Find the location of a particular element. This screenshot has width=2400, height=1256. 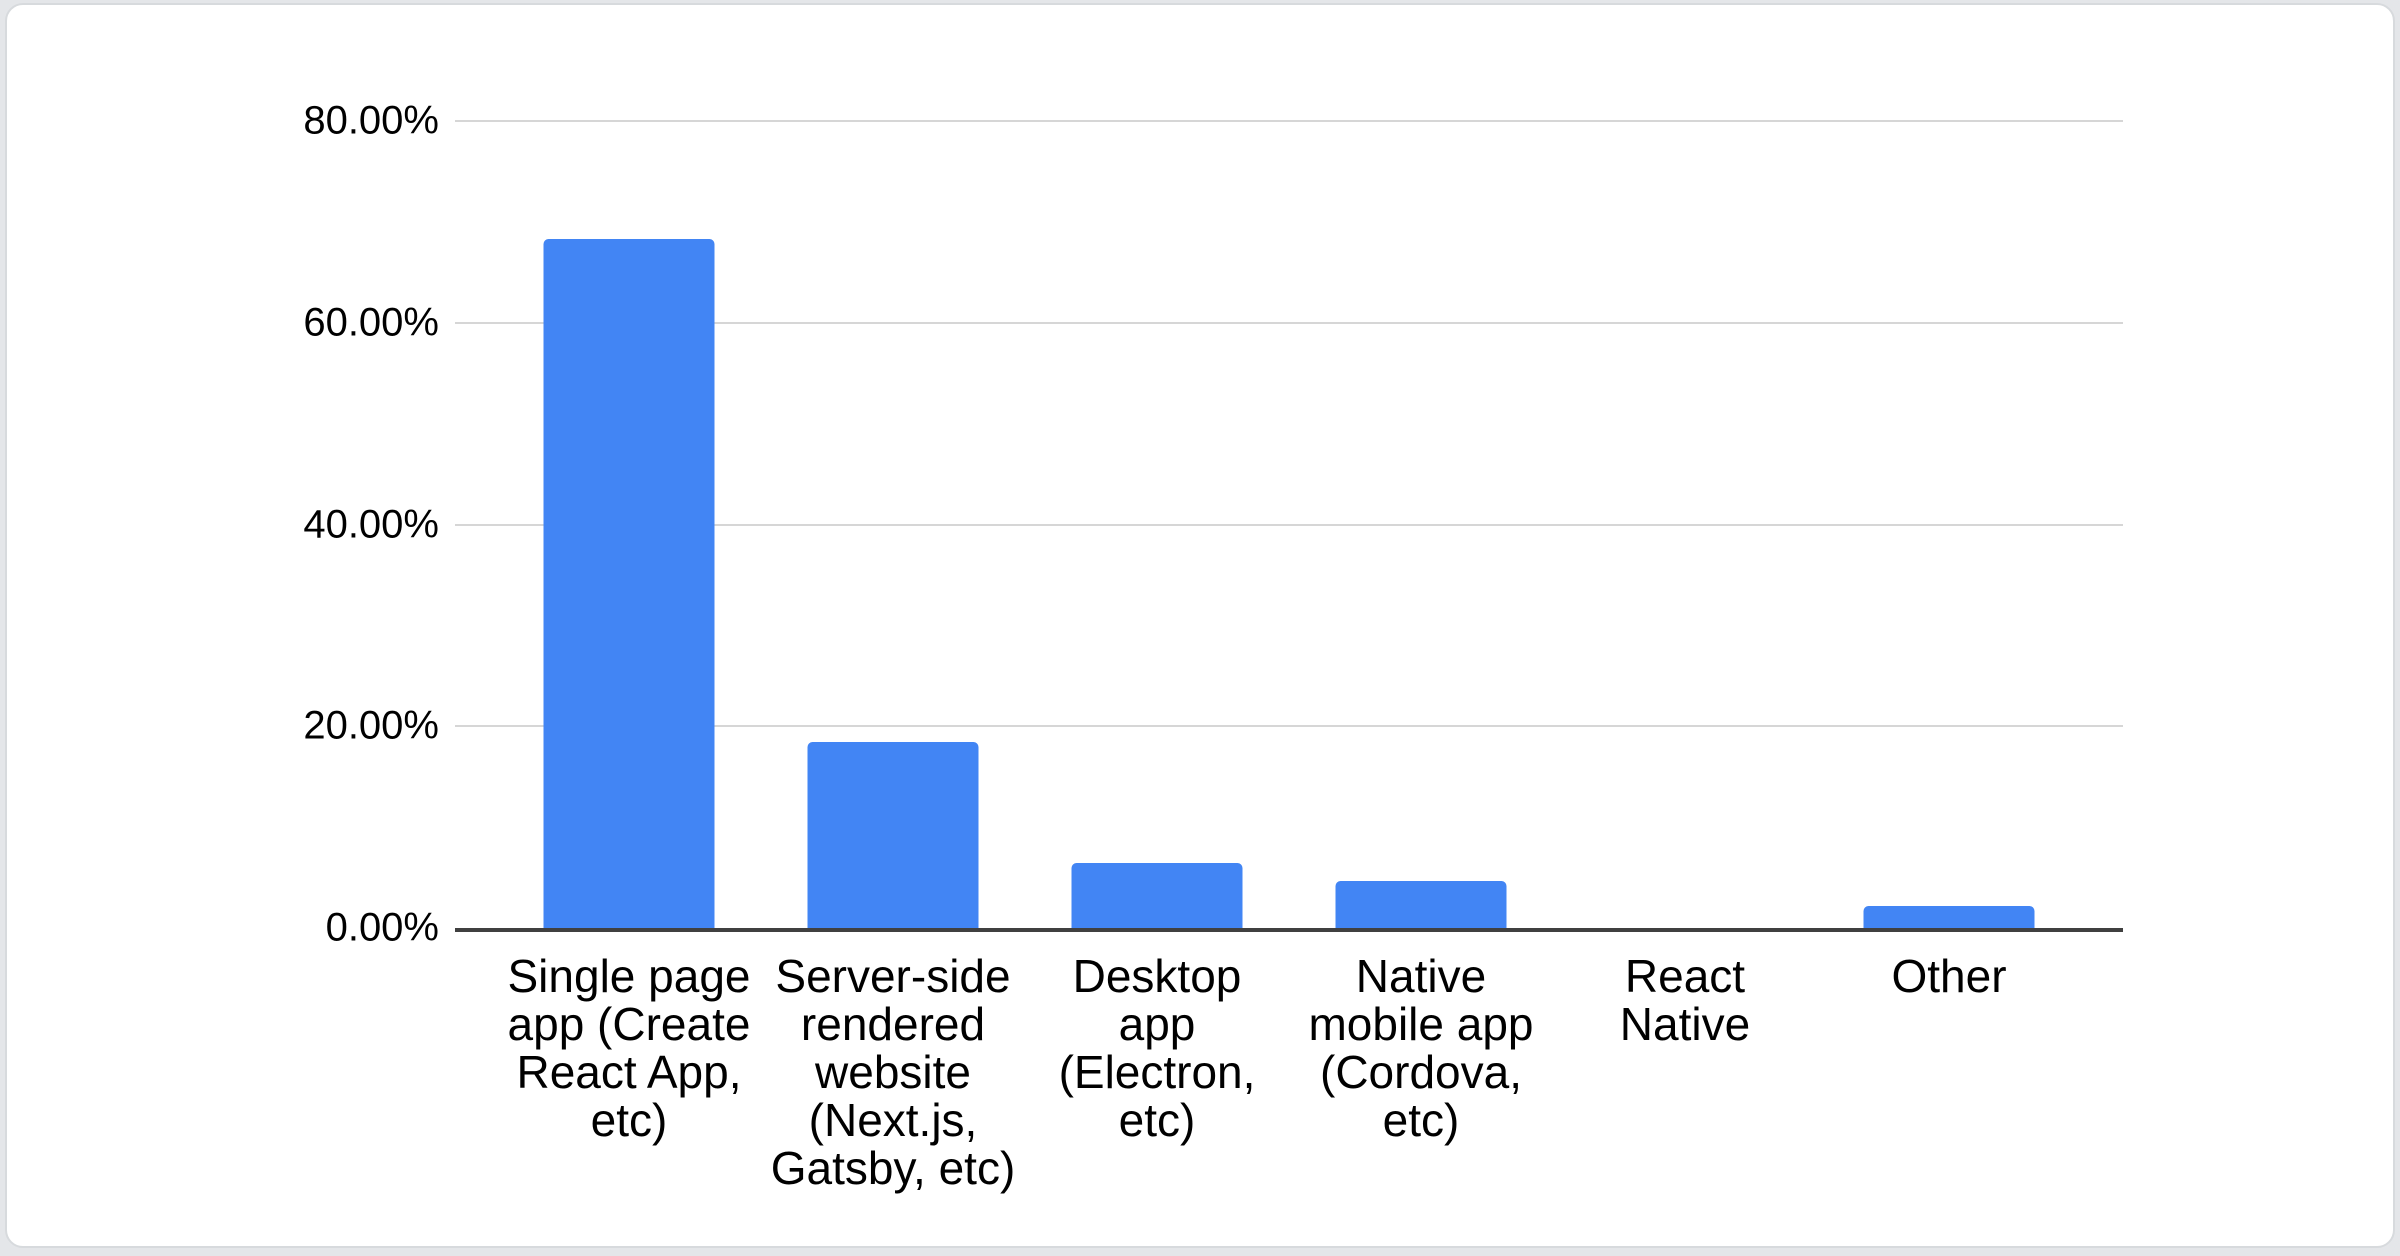

x-axis-label-other: Other is located at coordinates (1949, 976).